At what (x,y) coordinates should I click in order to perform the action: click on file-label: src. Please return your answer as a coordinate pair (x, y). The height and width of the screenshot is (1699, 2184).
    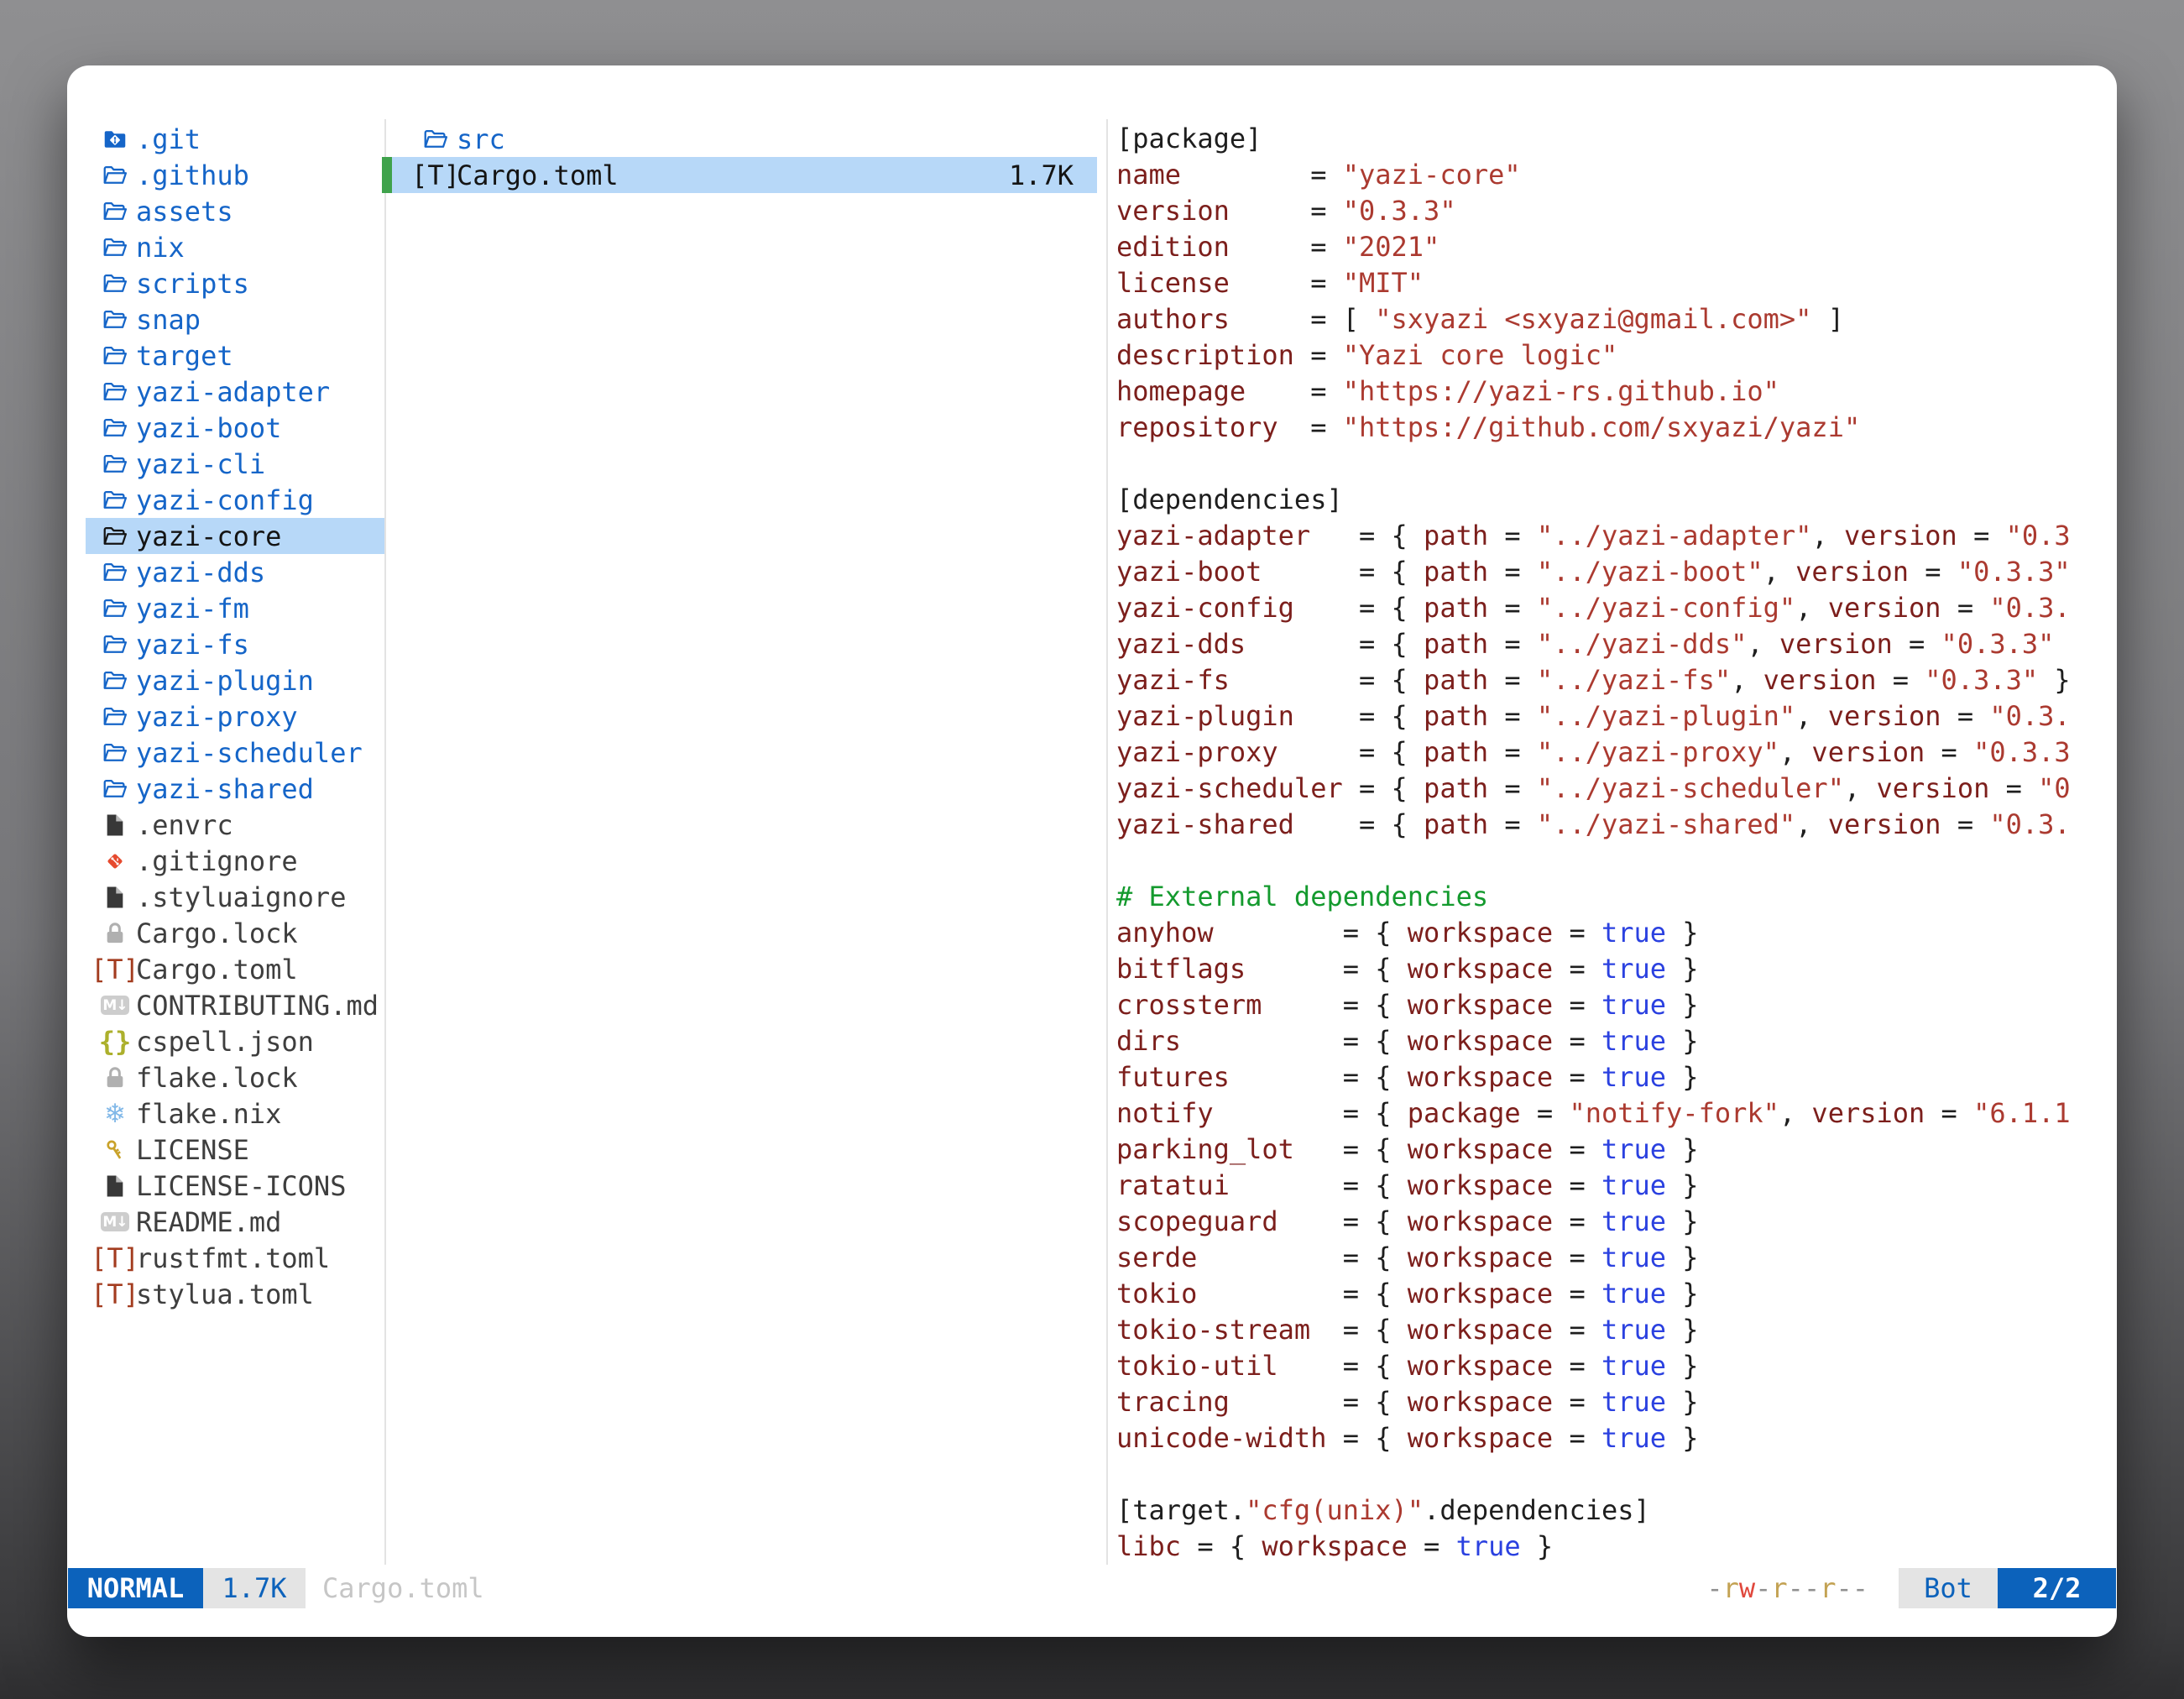
    Looking at the image, I should click on (481, 139).